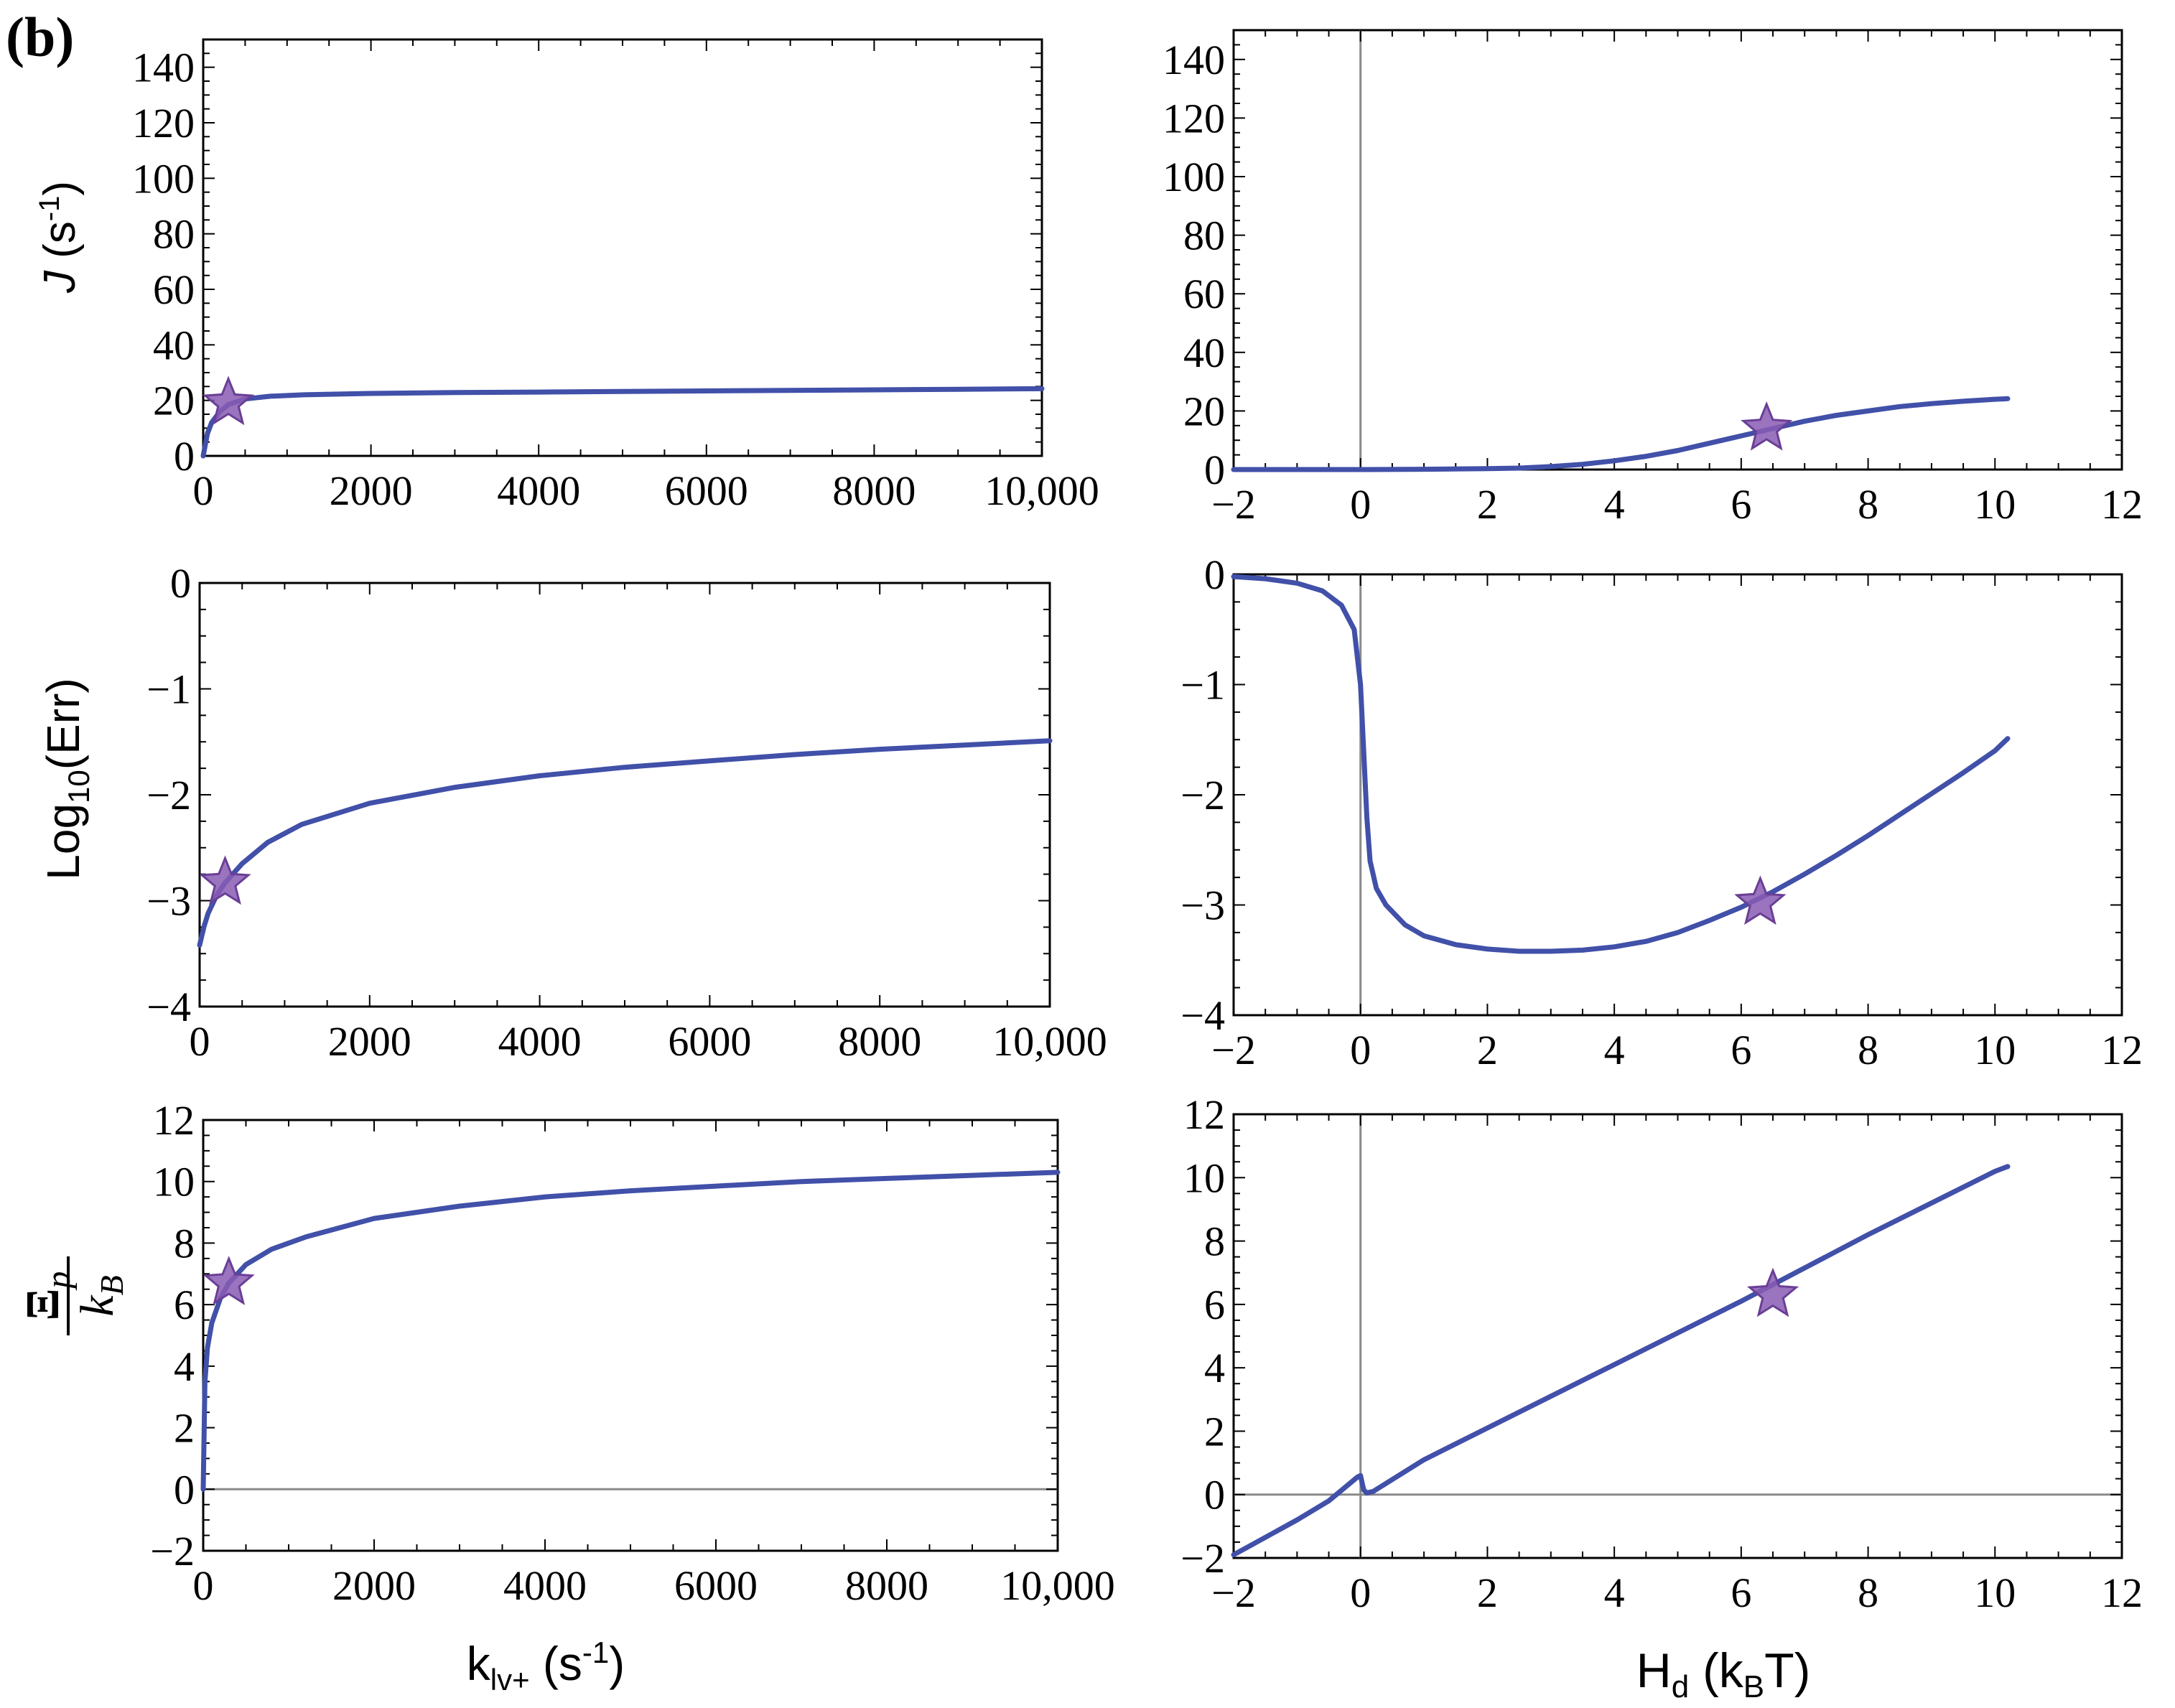  I want to click on ylabel-xi: Ξp kB, so click(73, 1295).